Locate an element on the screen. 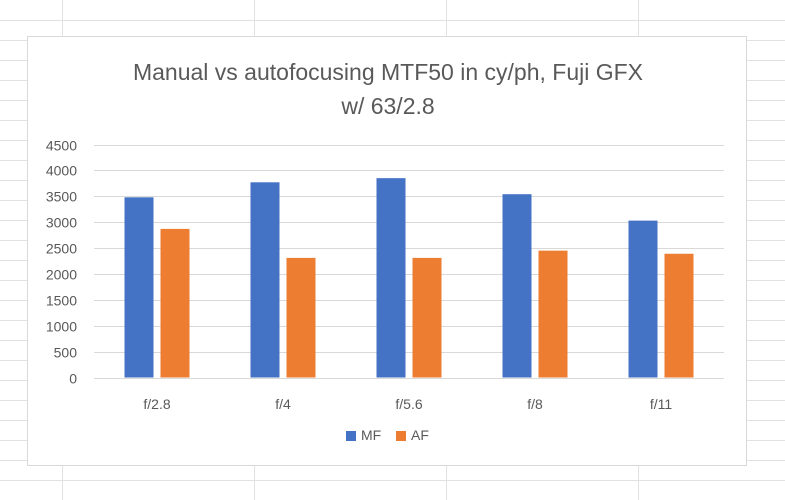 The width and height of the screenshot is (785, 500). y-tick-label: 500 is located at coordinates (66, 353).